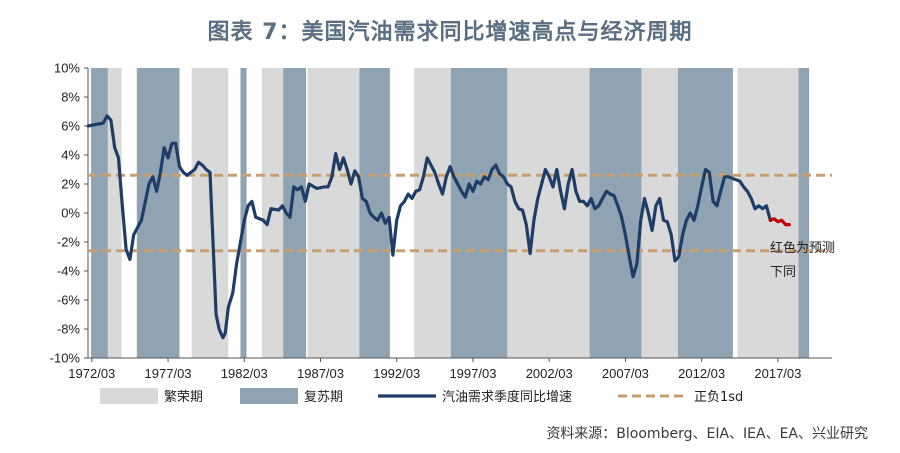  I want to click on y-axis-ticks: 10% 8% 6% 4% 2% 0% -2% -4% -6% -8% -10%, so click(69, 213).